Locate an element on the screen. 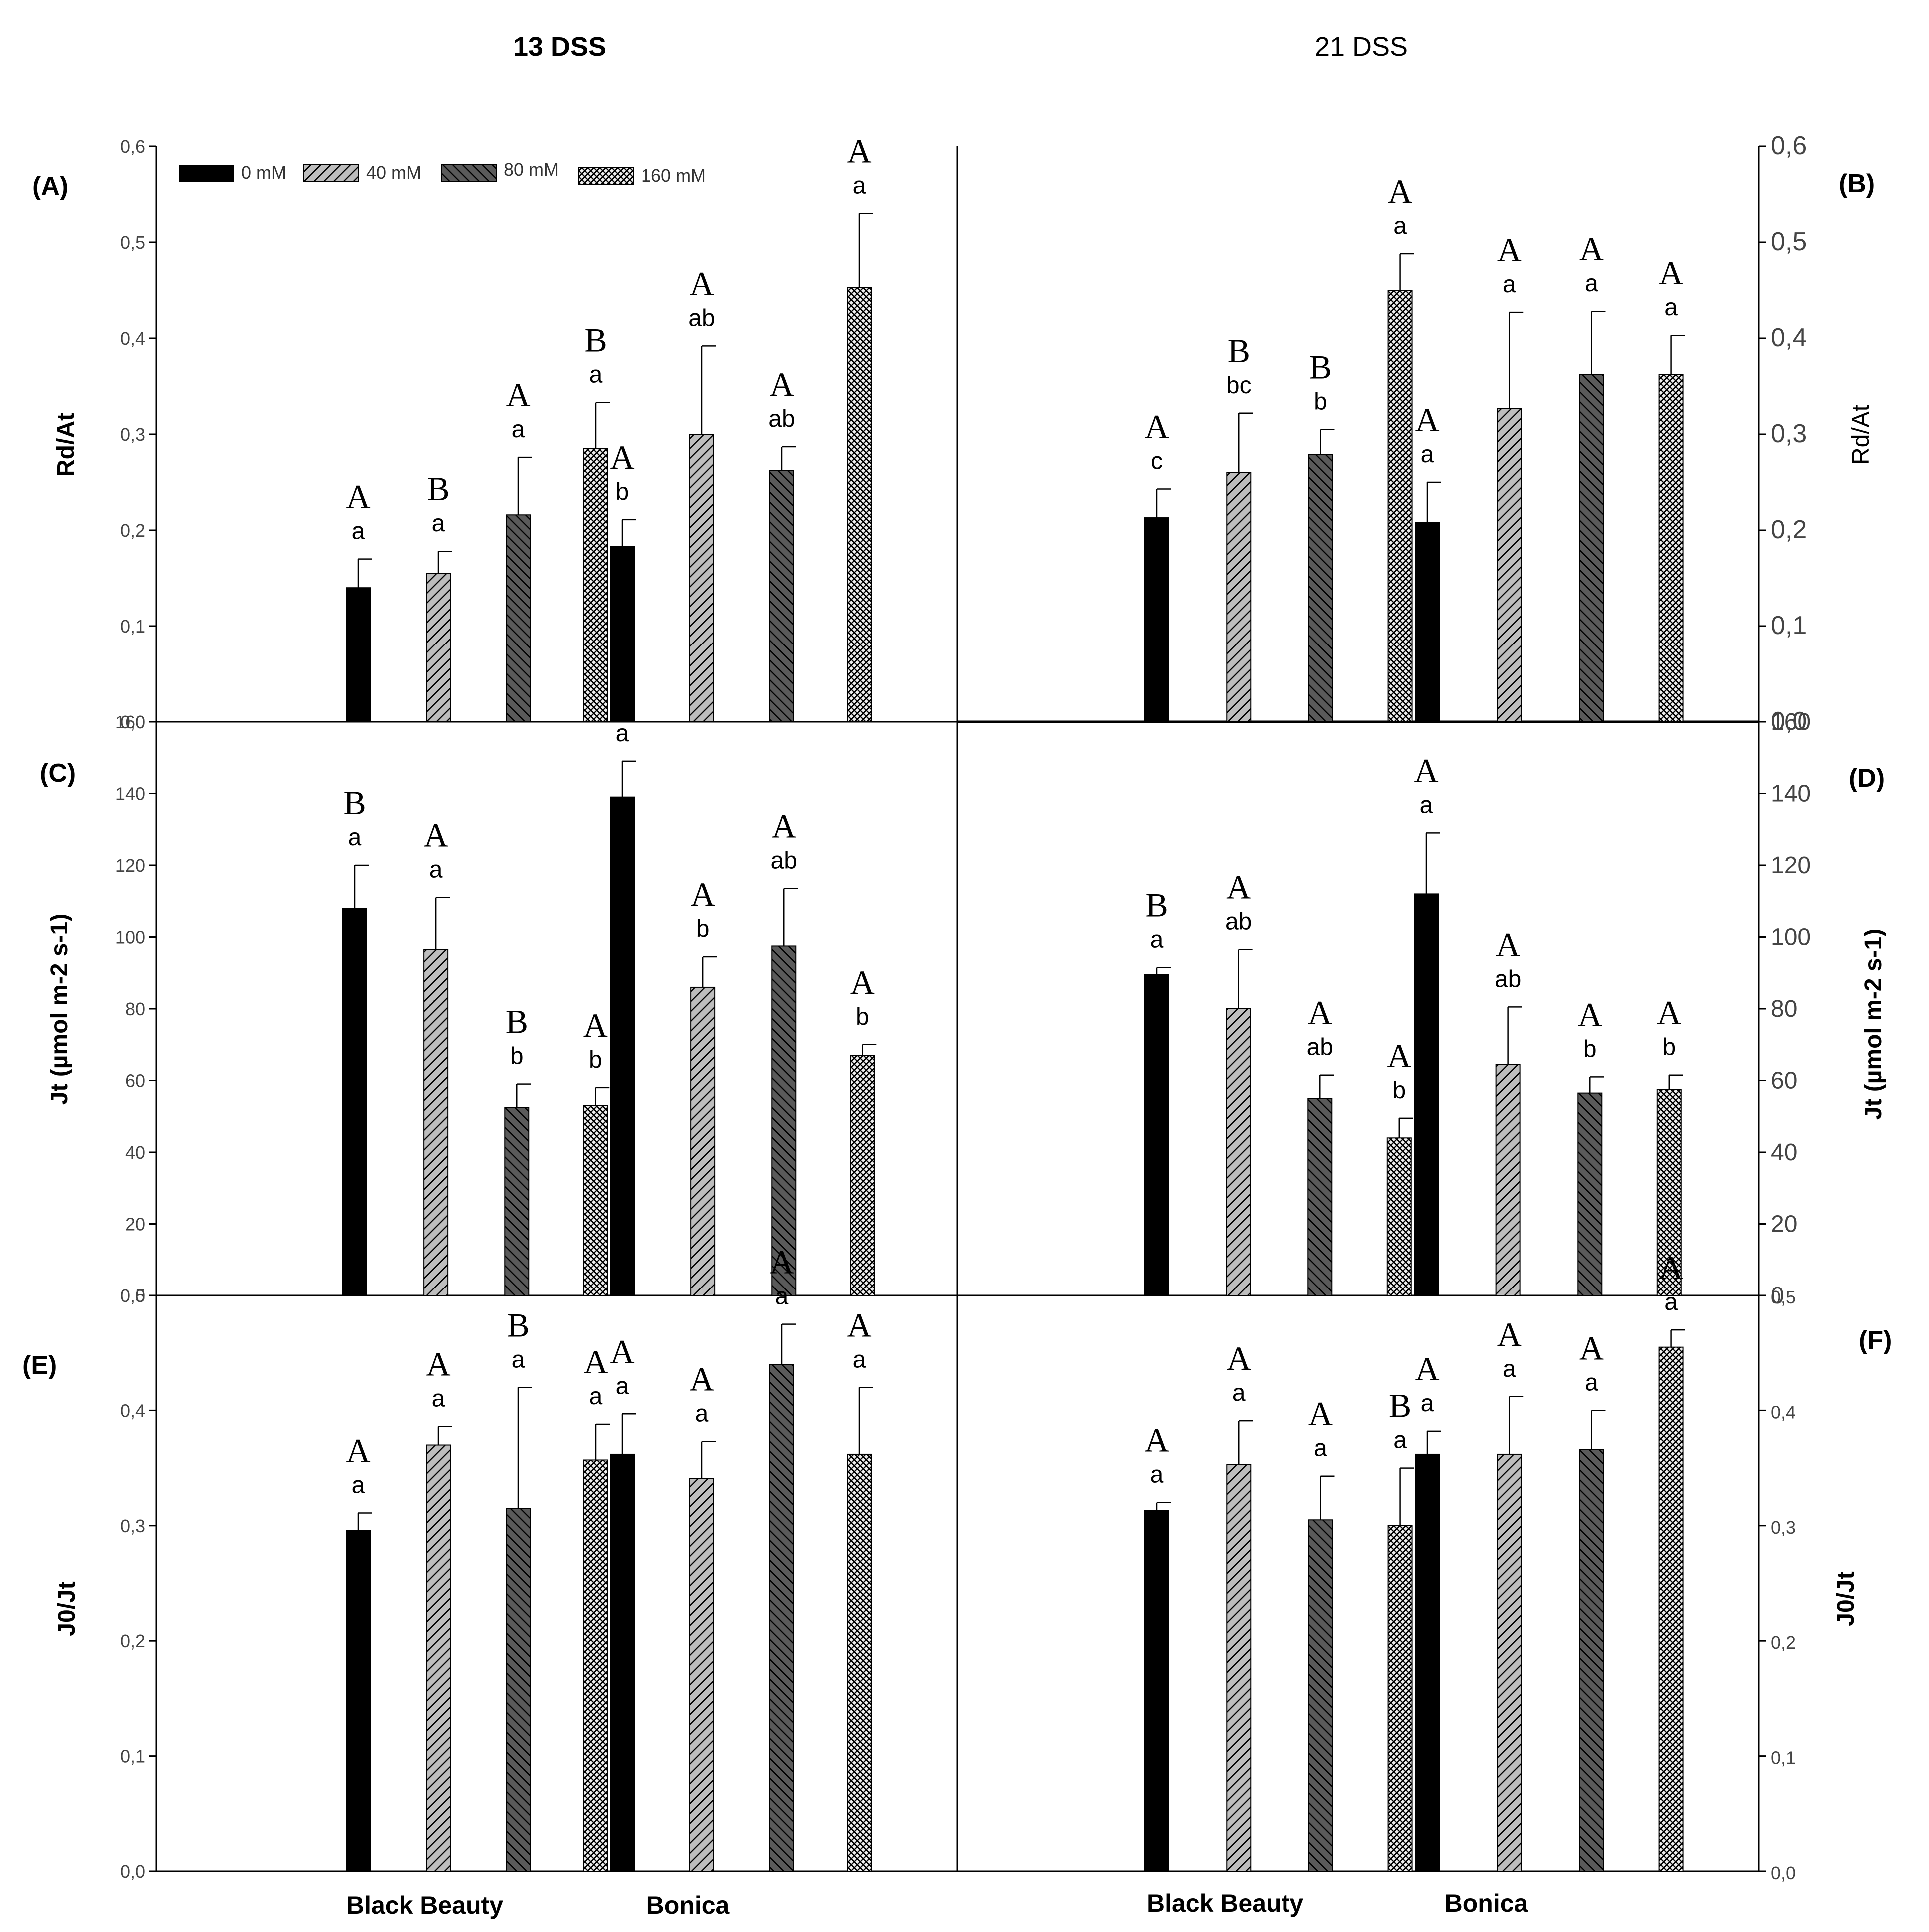  letter-lower-c-bonica-160mm: b is located at coordinates (862, 1017).